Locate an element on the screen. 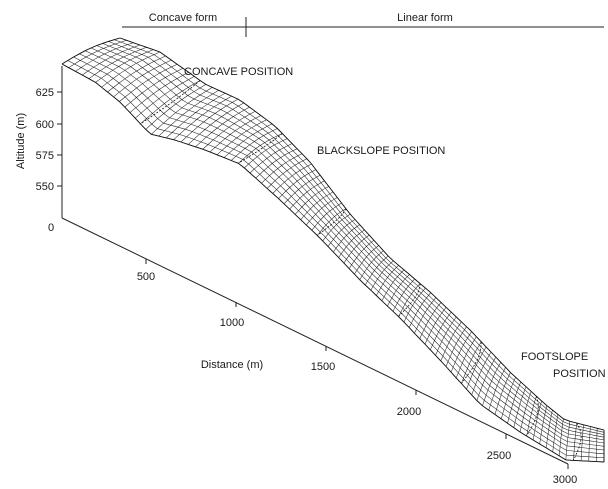  distance-tick-label-1500: 1500 is located at coordinates (323, 367).